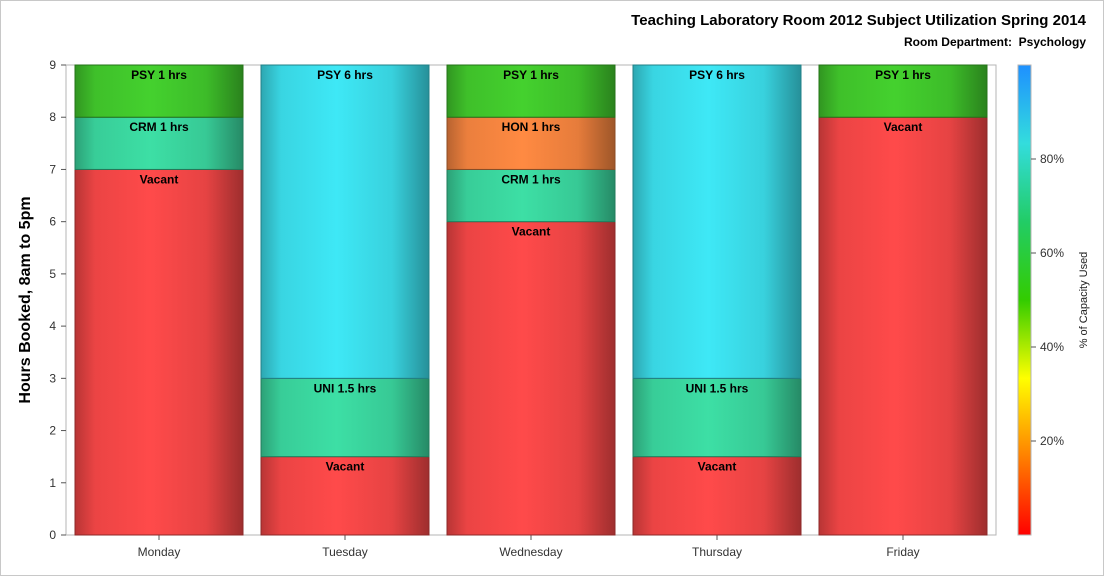 This screenshot has width=1104, height=576. Describe the element at coordinates (52, 169) in the screenshot. I see `y-tick-label: 7` at that location.